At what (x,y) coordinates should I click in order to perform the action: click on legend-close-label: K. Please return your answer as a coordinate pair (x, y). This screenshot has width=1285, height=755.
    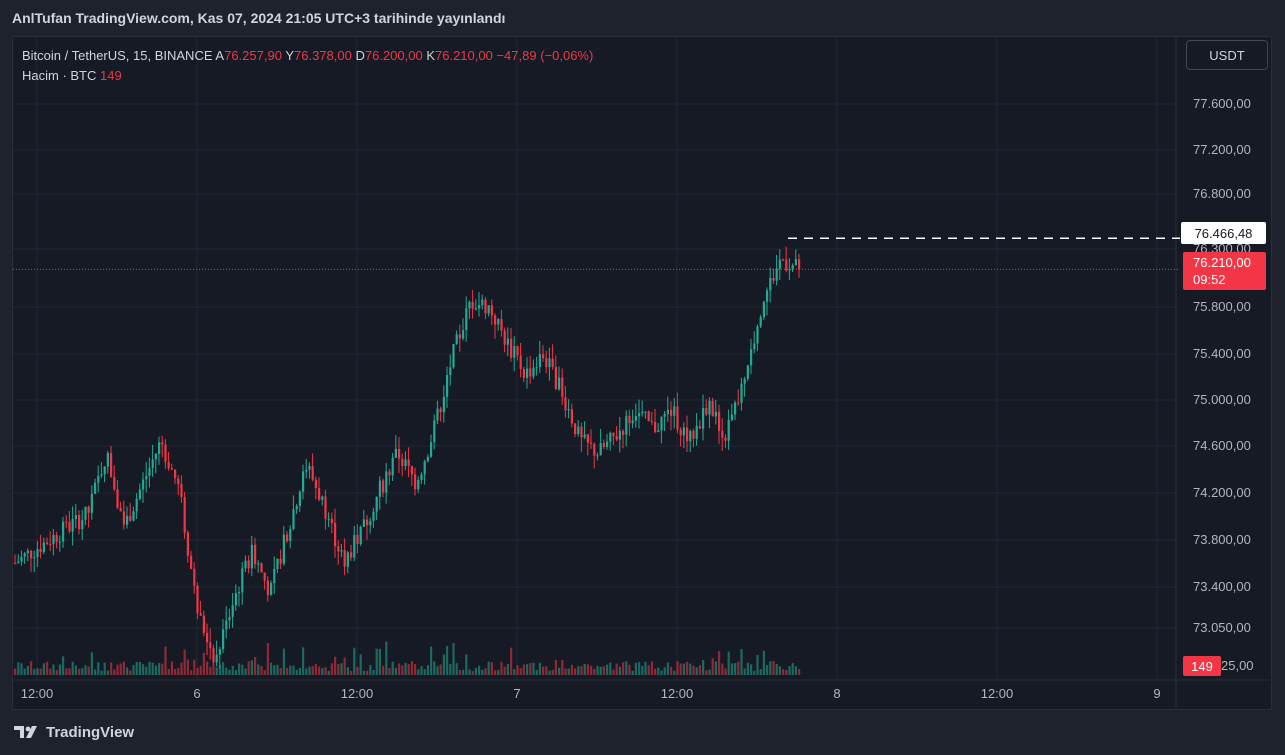
    Looking at the image, I should click on (430, 55).